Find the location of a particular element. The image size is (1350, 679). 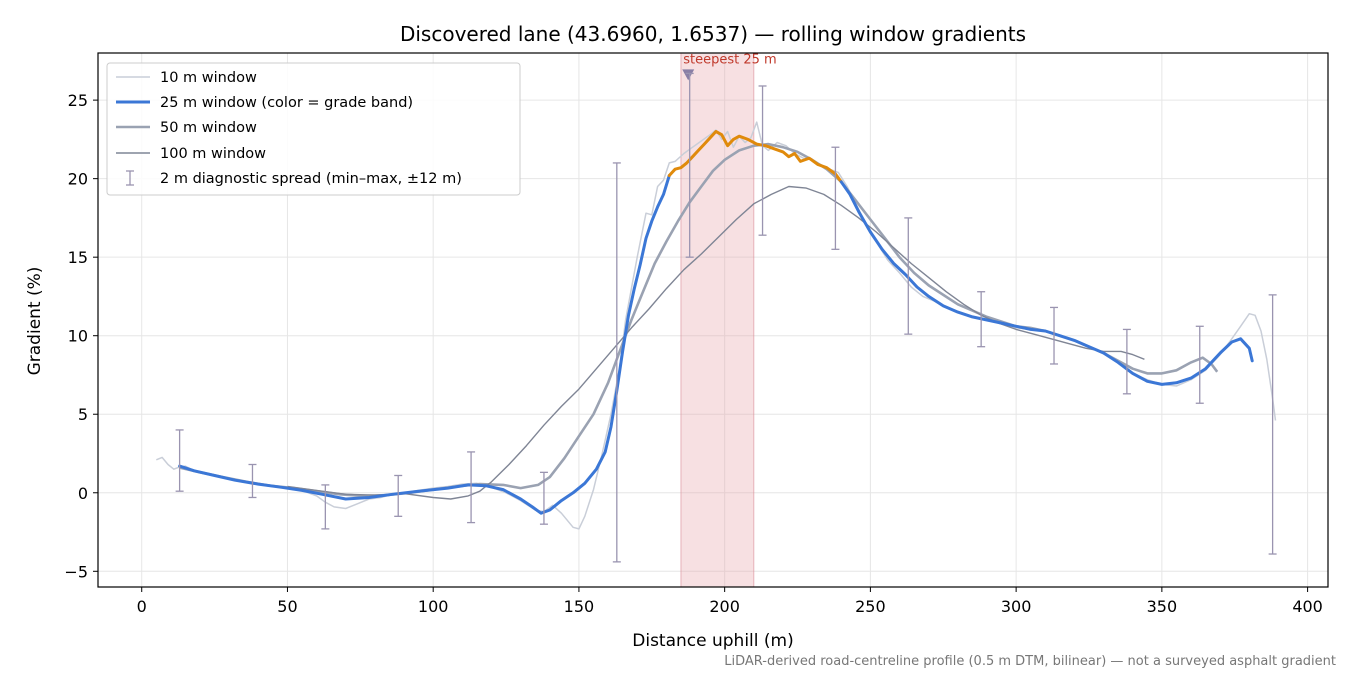

steepest-marker is located at coordinates (688, 75).